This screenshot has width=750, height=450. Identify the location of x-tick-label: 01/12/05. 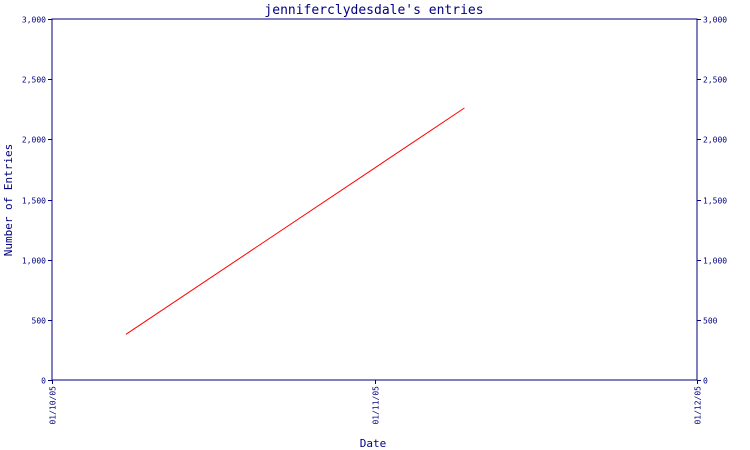
(698, 405).